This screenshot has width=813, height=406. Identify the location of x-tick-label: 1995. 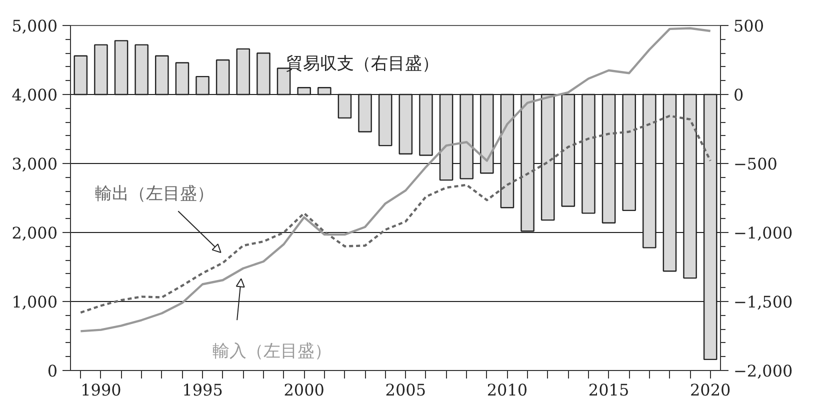
(202, 390).